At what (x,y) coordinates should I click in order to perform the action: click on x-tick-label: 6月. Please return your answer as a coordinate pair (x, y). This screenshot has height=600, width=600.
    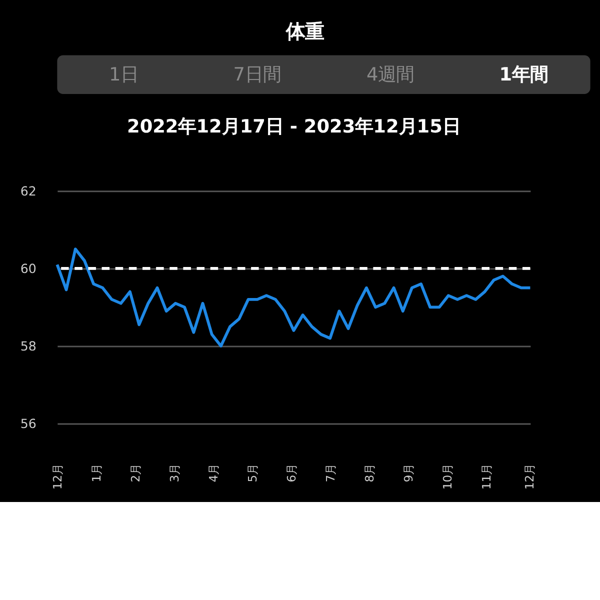
    Looking at the image, I should click on (291, 472).